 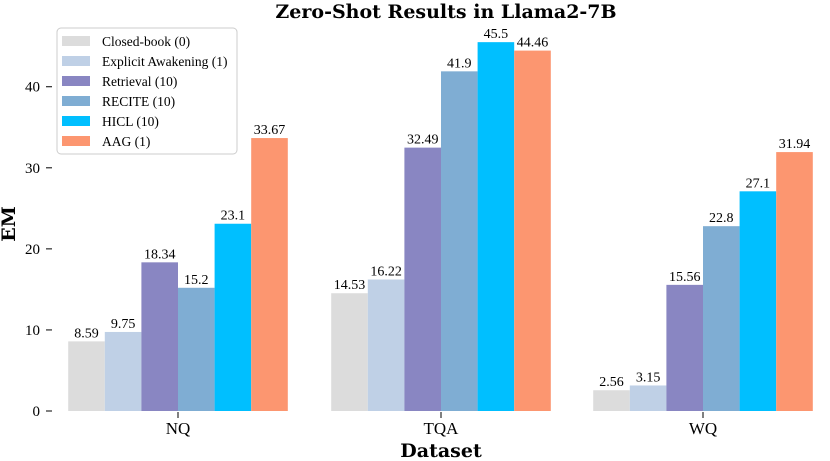 I want to click on bar-value-label: 32.49, so click(x=423, y=140).